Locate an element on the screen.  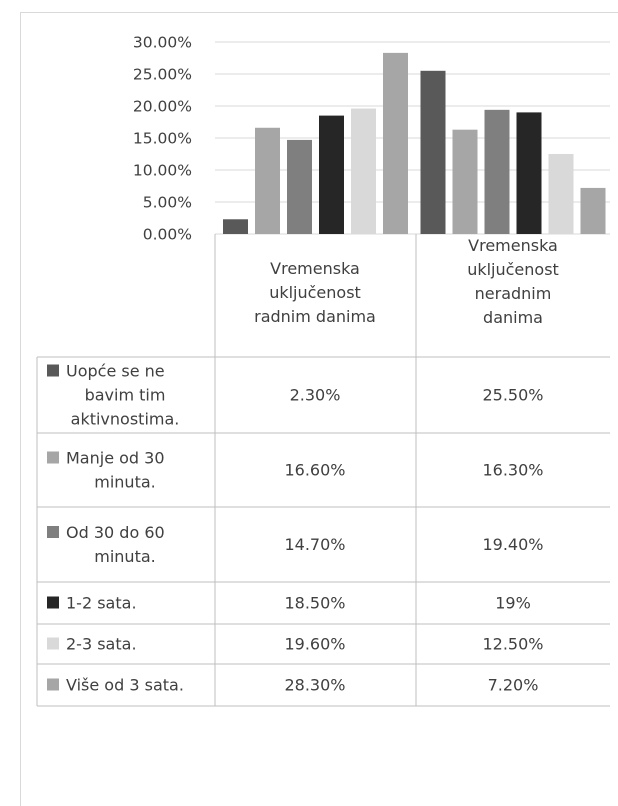
data-value: 16.30% is located at coordinates (512, 470).